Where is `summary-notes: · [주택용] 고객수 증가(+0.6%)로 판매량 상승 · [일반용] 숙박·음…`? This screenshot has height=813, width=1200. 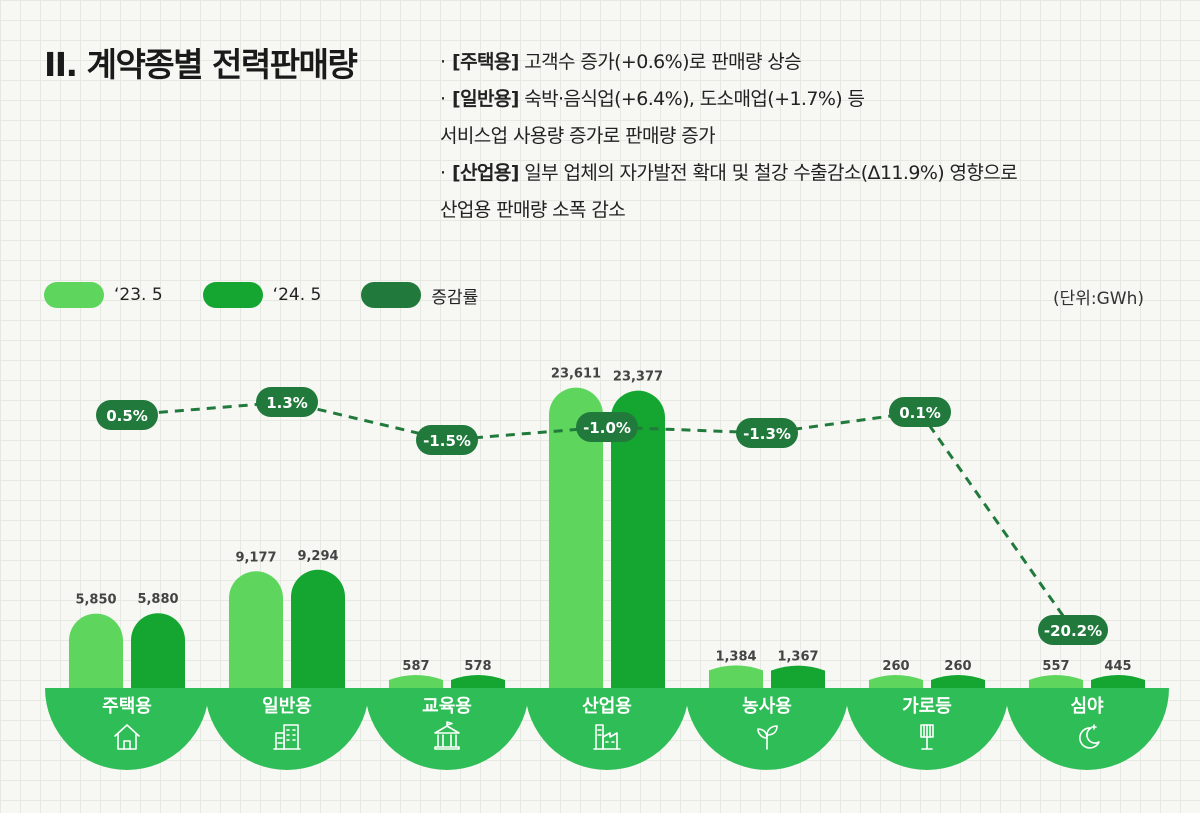
summary-notes: · [주택용] 고객수 증가(+0.6%)로 판매량 상승 · [일반용] 숙박·음… is located at coordinates (810, 136).